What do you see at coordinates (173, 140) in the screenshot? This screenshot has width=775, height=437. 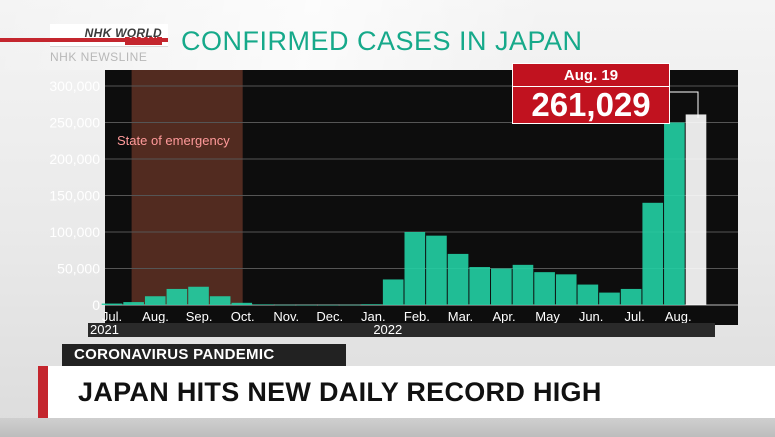 I see `emergency-label: State of emergency` at bounding box center [173, 140].